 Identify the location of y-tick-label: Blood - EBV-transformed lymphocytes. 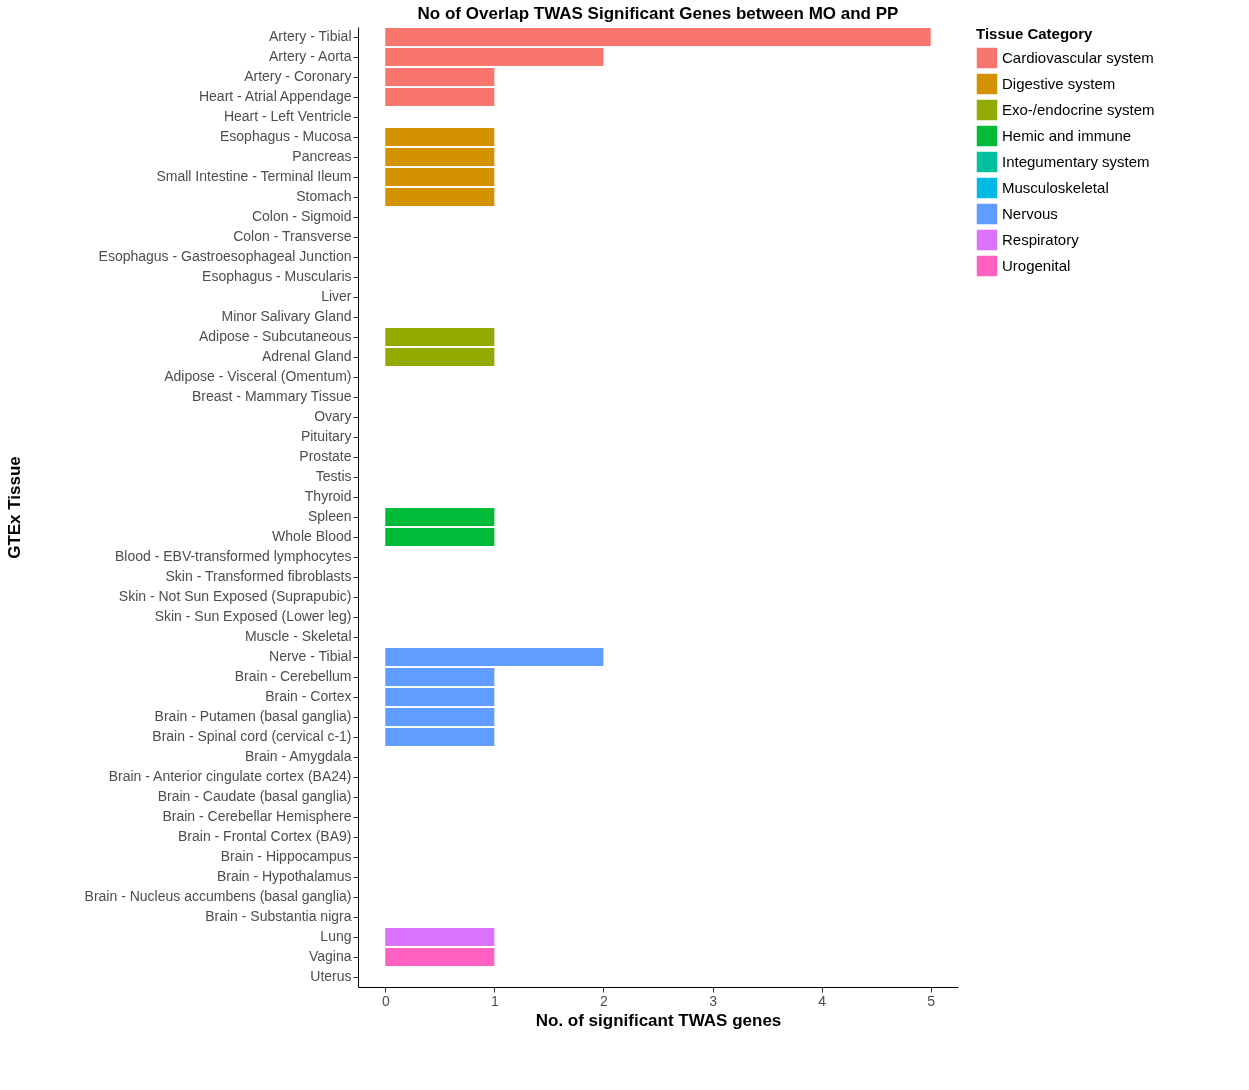
(233, 556).